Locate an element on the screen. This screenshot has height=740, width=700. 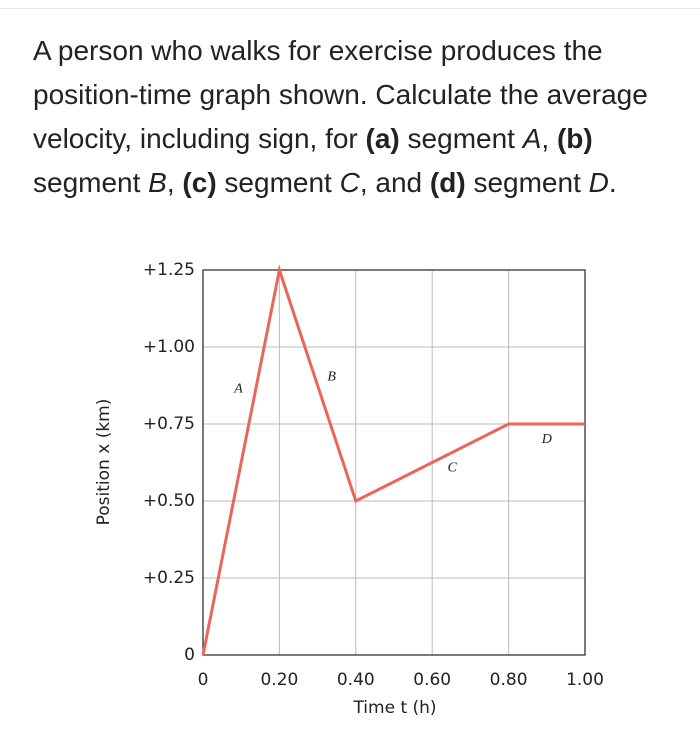
y-tick-label: +1.00 is located at coordinates (169, 347).